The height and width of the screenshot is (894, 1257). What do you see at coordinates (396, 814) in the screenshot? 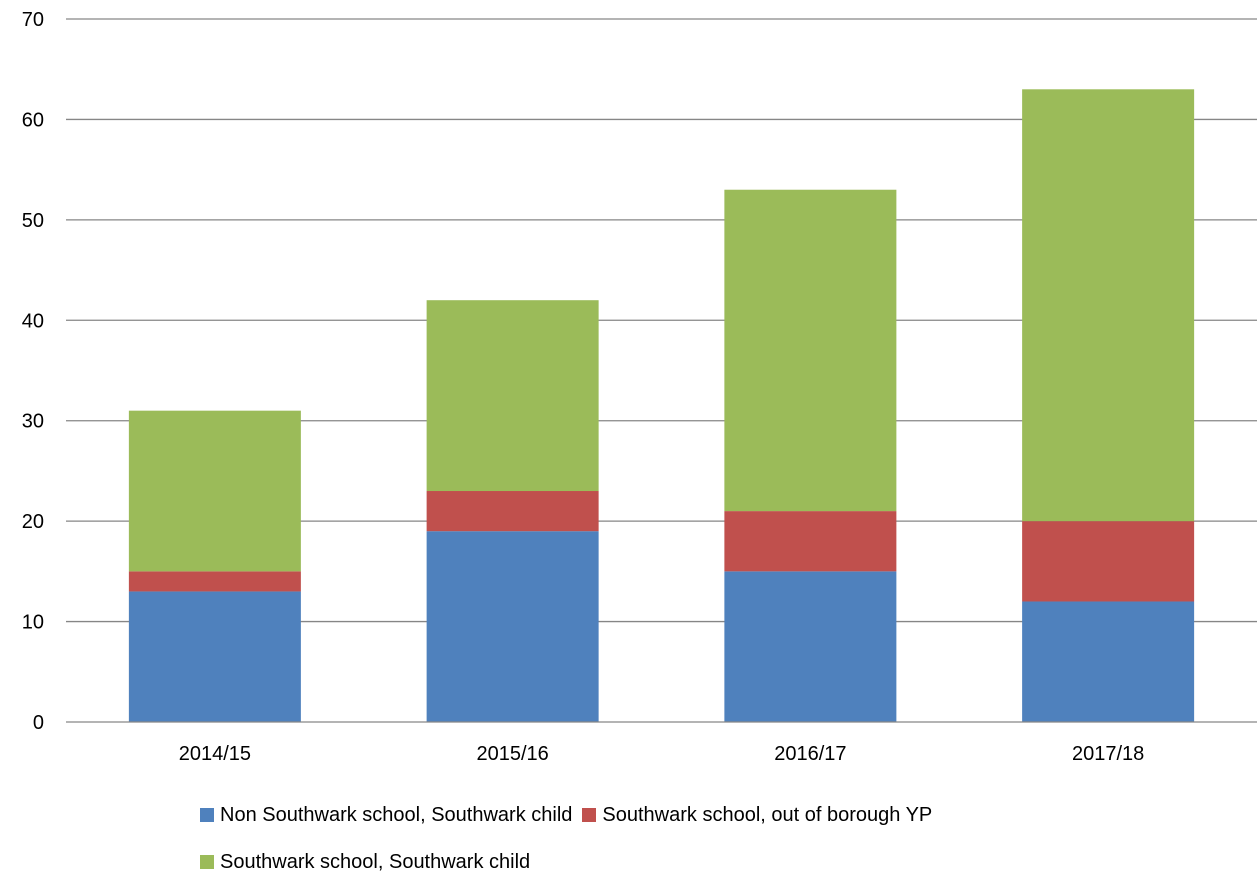
I see `legend-label: Non Southwark school, Southwark child` at bounding box center [396, 814].